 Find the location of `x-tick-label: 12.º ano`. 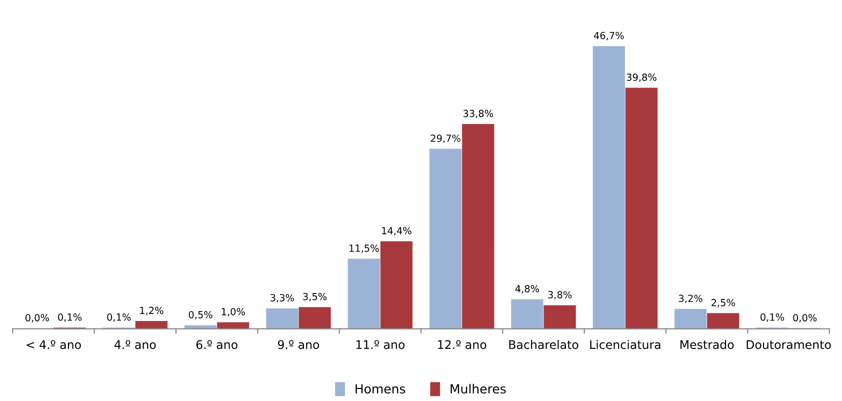

x-tick-label: 12.º ano is located at coordinates (462, 345).